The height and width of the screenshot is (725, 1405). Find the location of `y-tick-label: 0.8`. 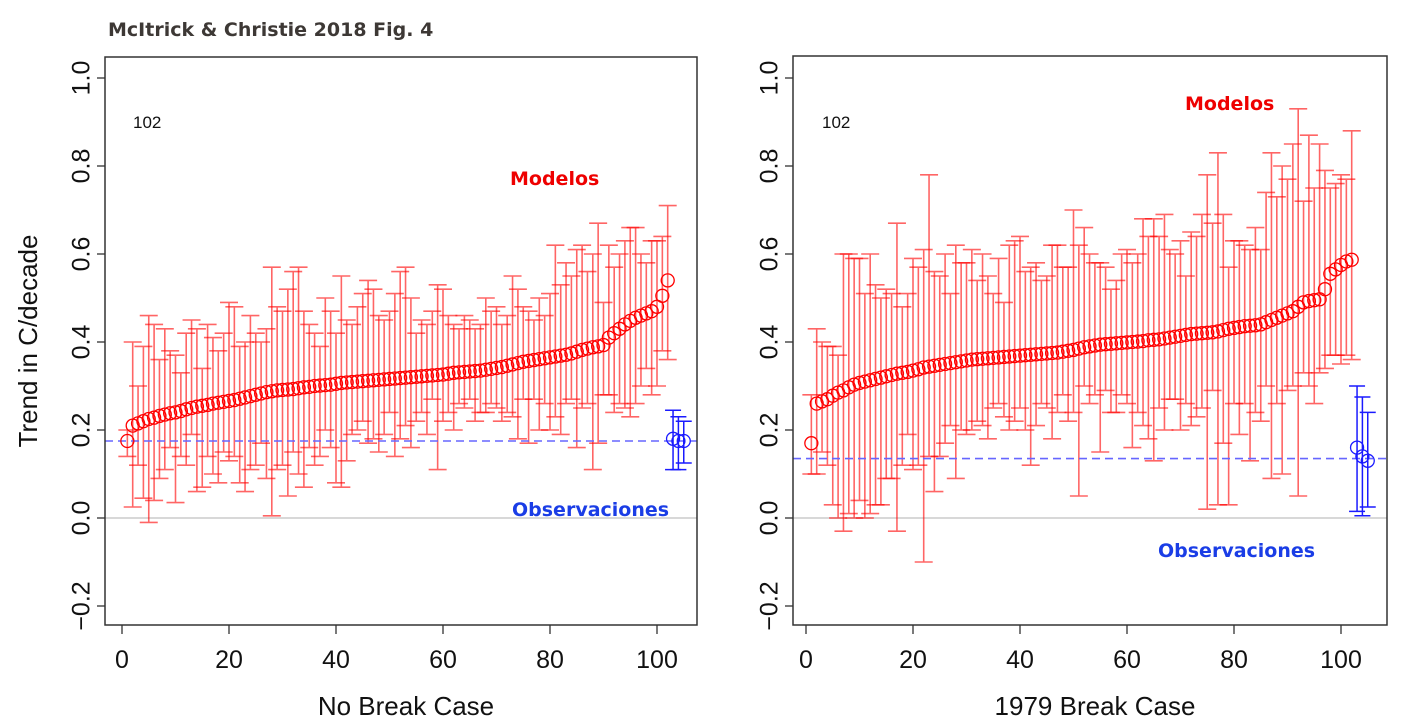

y-tick-label: 0.8 is located at coordinates (770, 166).